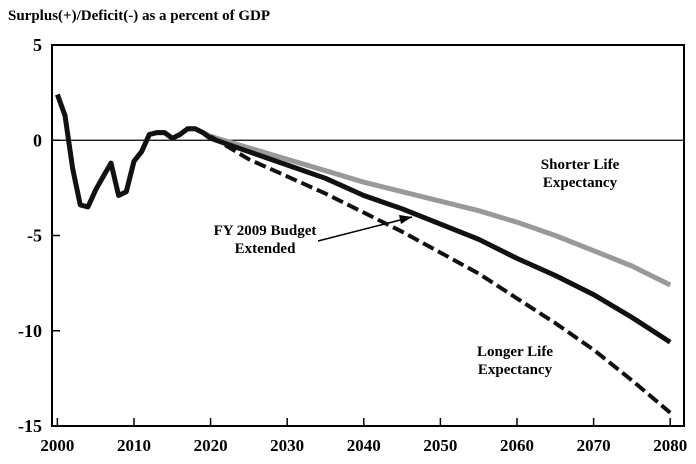 The height and width of the screenshot is (464, 696). I want to click on y-tick-label: -5, so click(34, 236).